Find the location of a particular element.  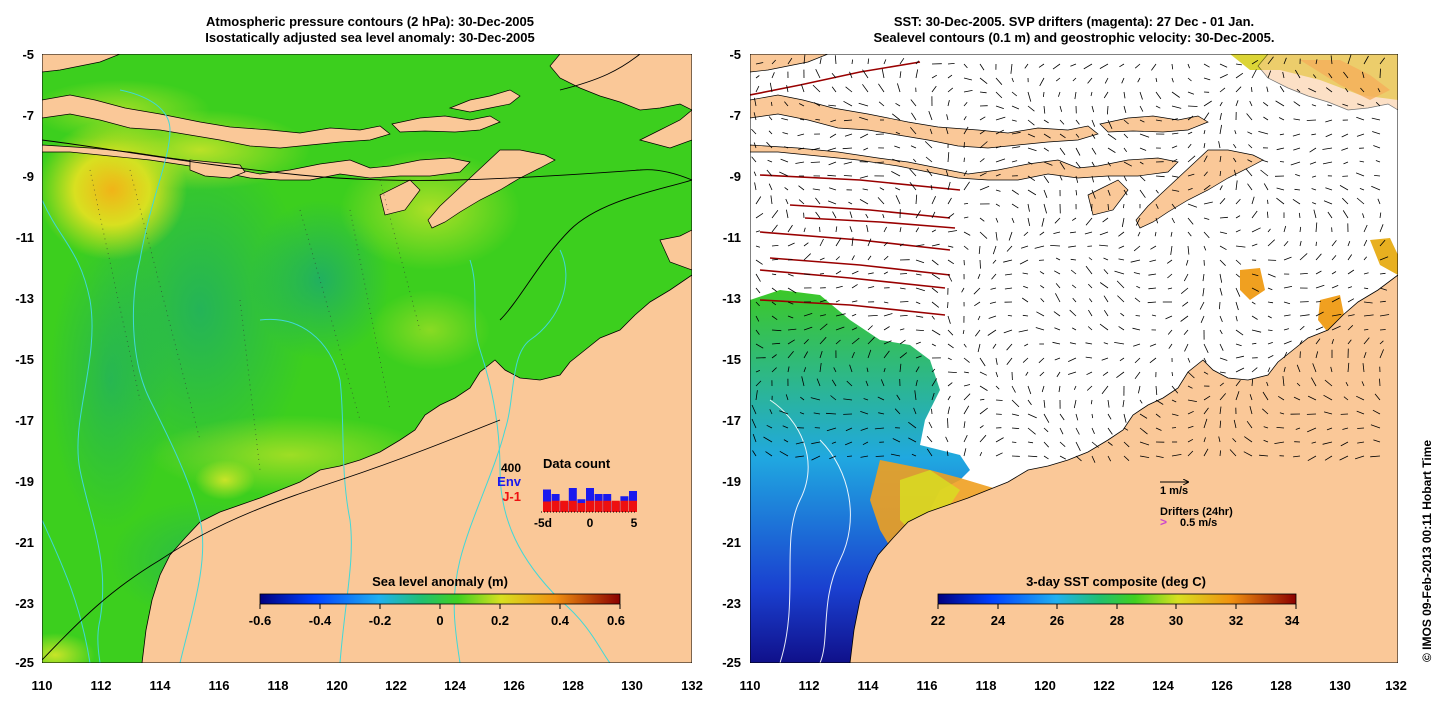

right-y-axis: -5 -7 -9 -11 -13 -15 -17 -19 -21 -23 -25 is located at coordinates (731, 358).